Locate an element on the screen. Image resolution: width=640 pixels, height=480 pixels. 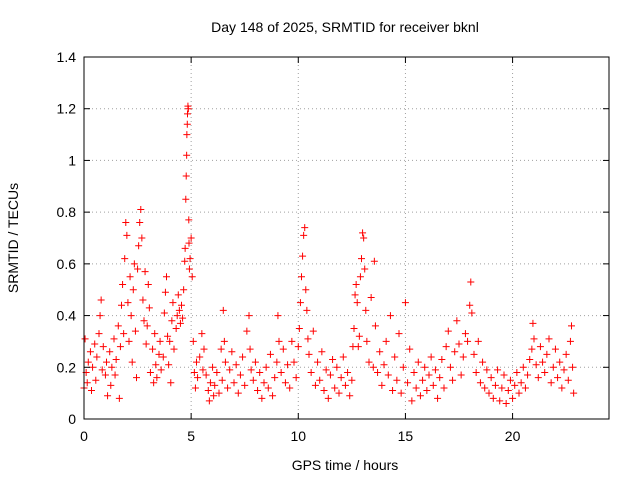
y-axis-label: SRMTID / TECUs is located at coordinates (13, 238).